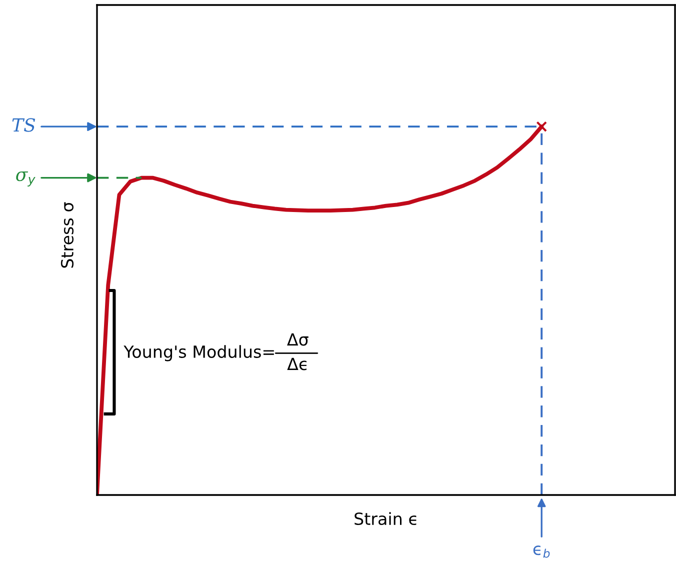 The image size is (676, 568). I want to click on annotation: Δϵ, so click(296, 364).